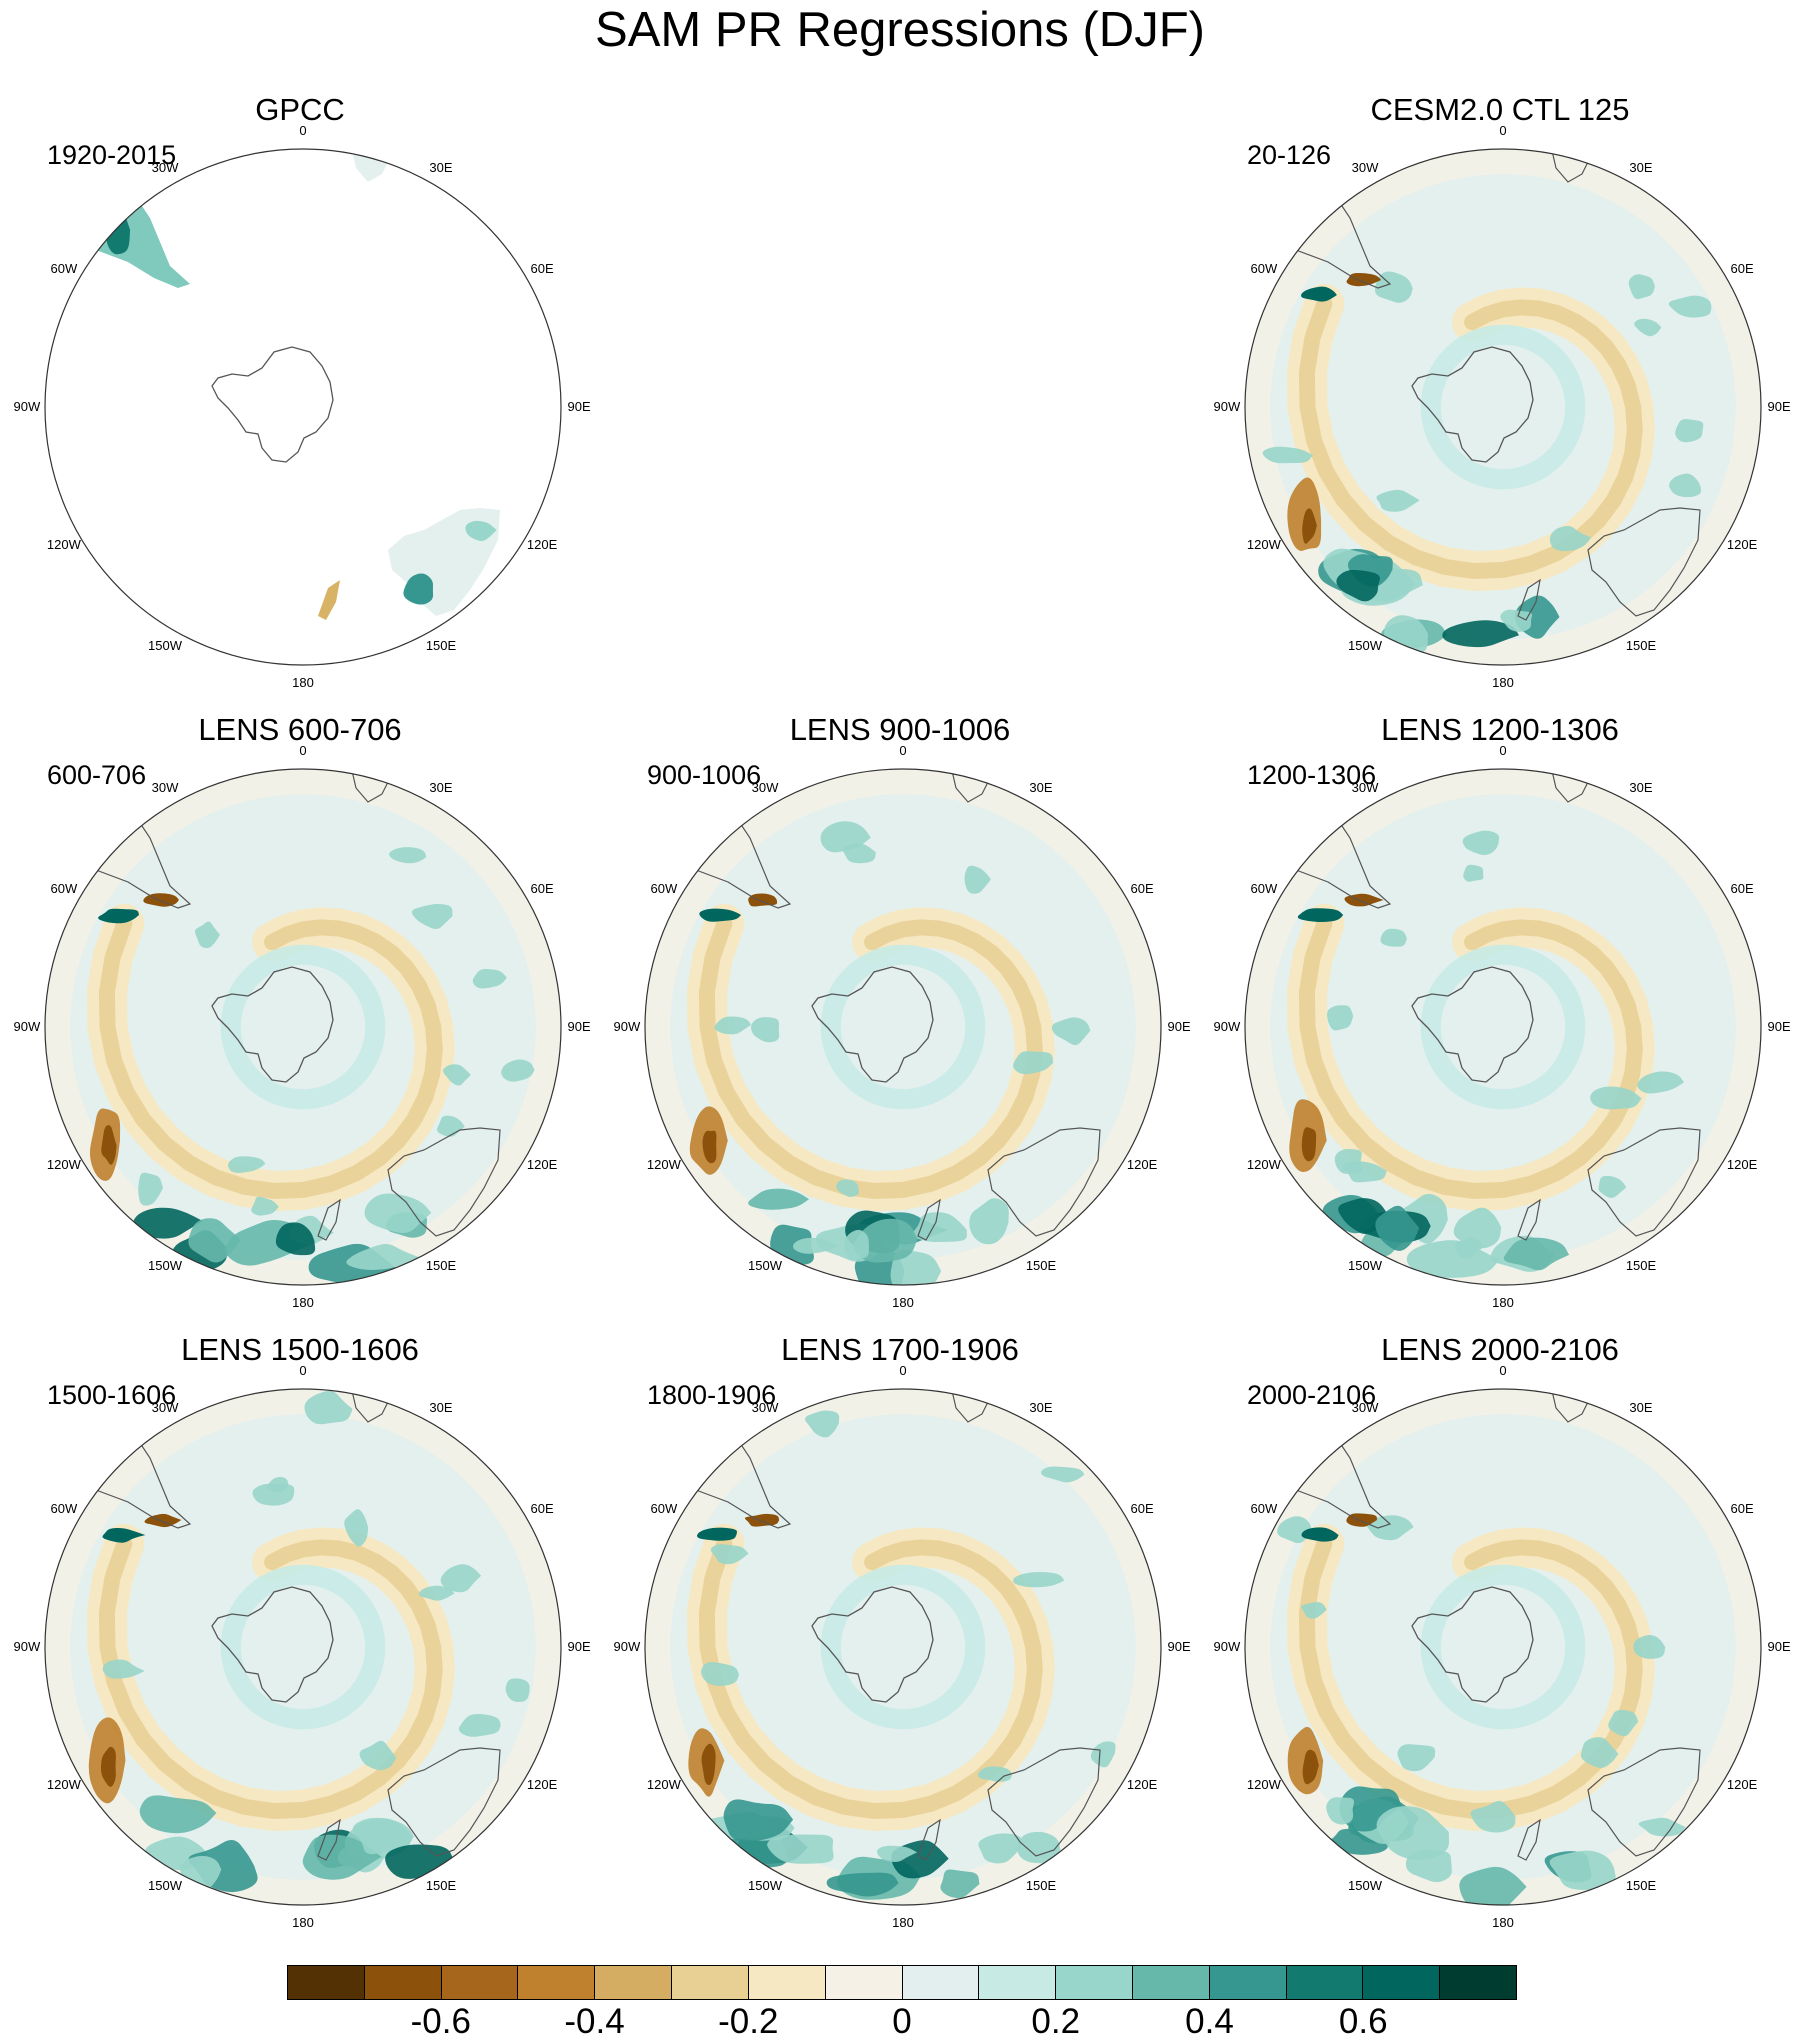  Describe the element at coordinates (108, 1766) in the screenshot. I see `negative-anomaly-core` at that location.